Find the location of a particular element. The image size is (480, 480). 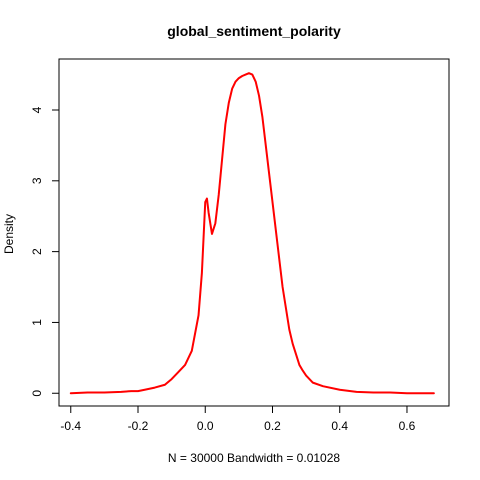

y-tick-label: 1 is located at coordinates (37, 322).